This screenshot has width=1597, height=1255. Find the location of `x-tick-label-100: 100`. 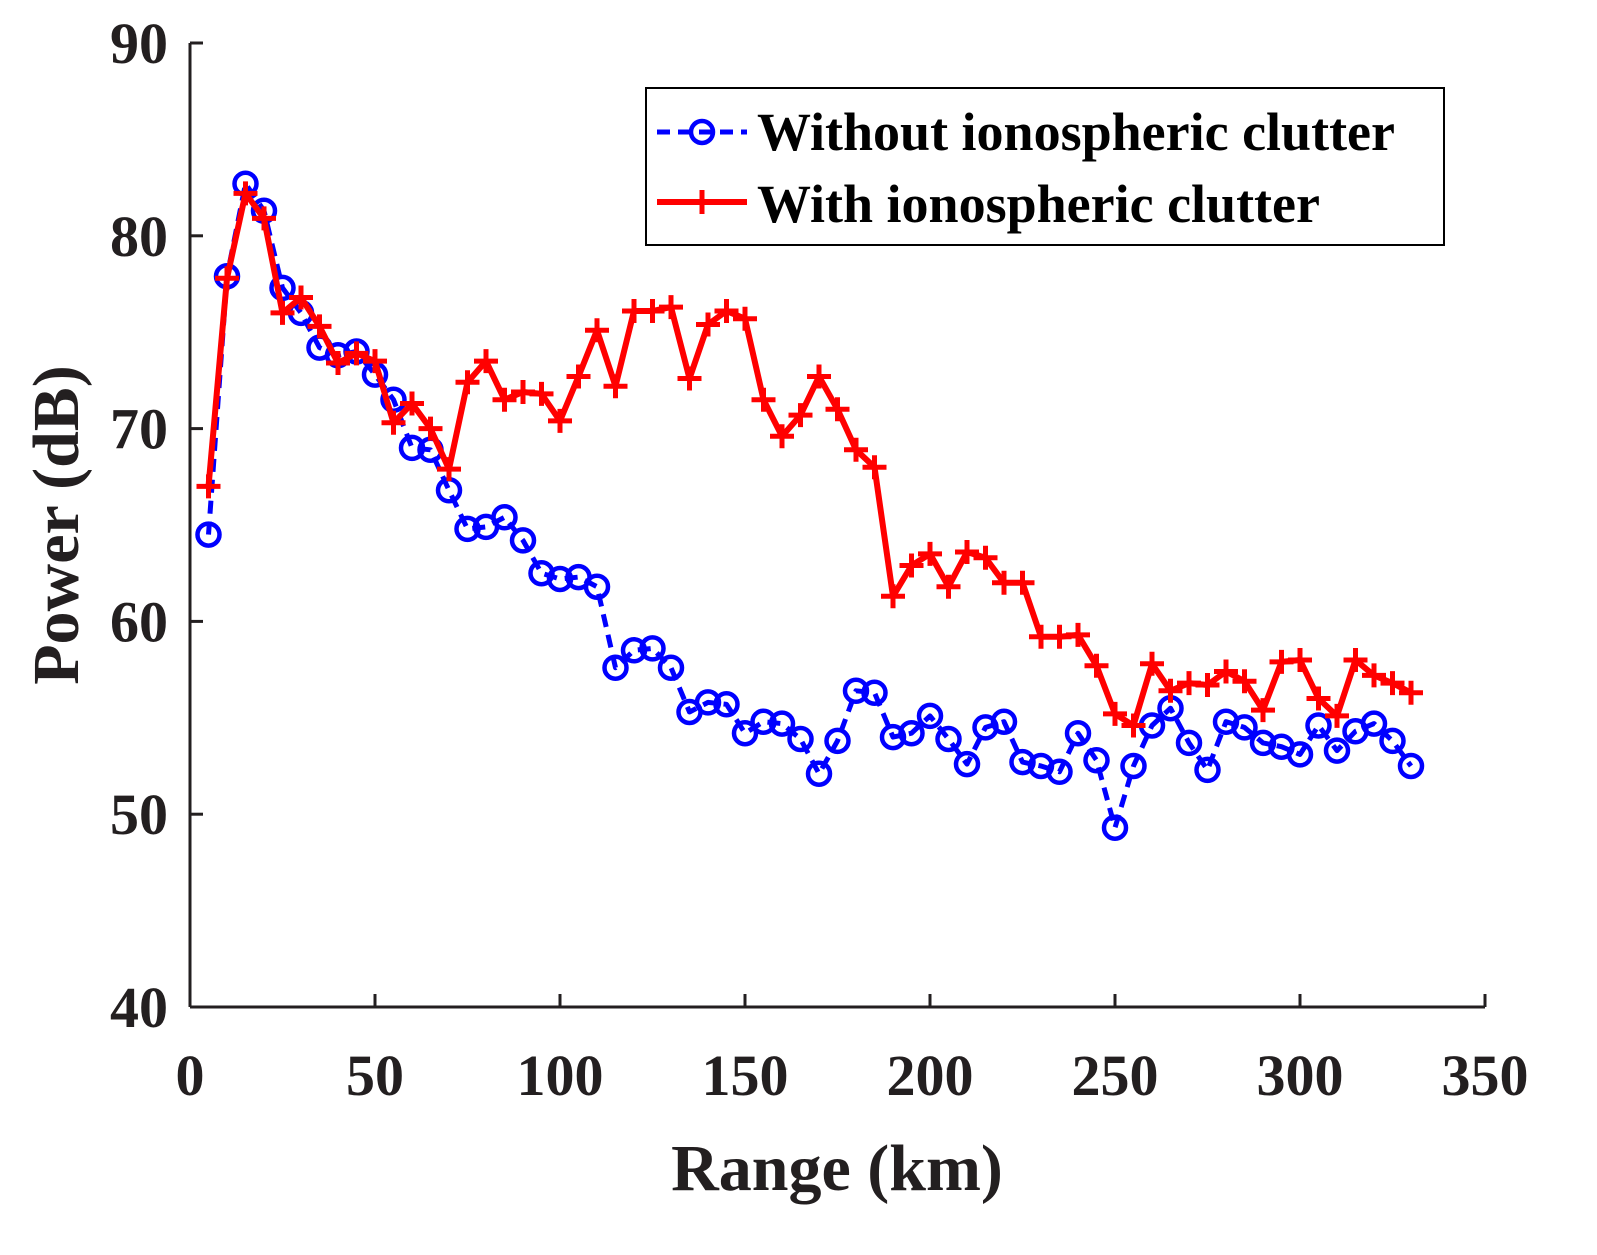

x-tick-label-100: 100 is located at coordinates (560, 1075).